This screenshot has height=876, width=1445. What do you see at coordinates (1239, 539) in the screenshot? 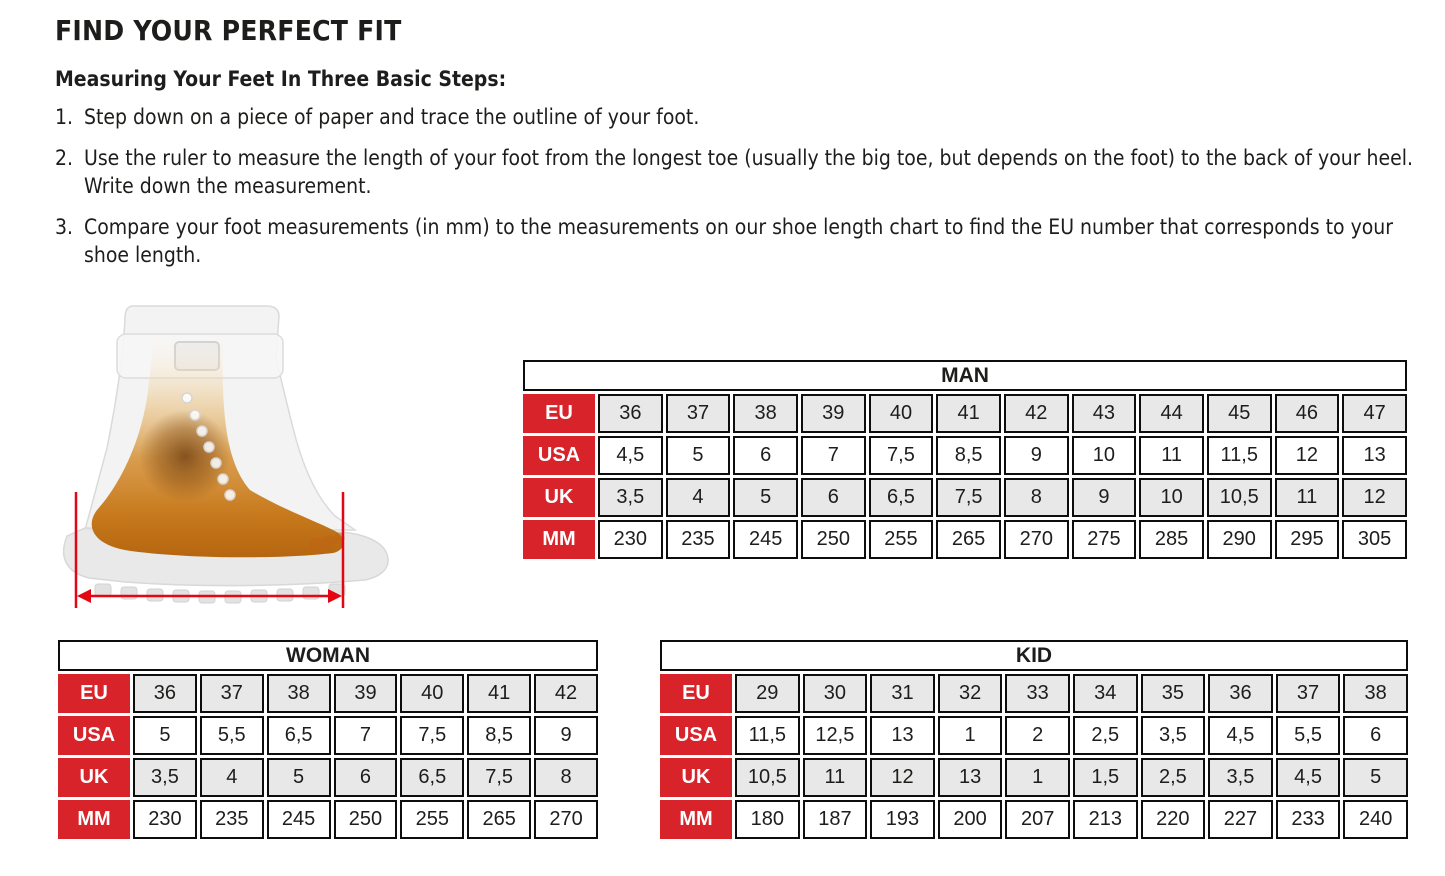
I see `size-cell: 290` at bounding box center [1239, 539].